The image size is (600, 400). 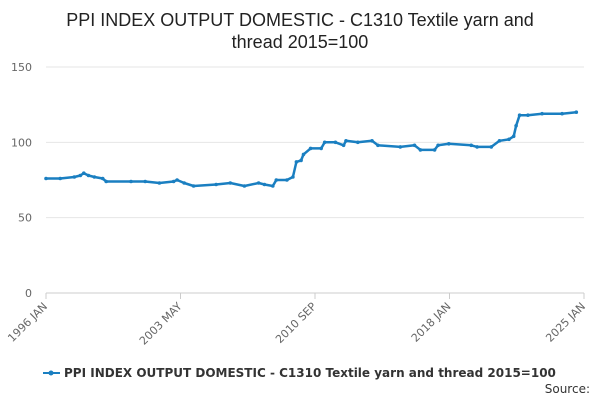 I want to click on y-tick-label: 50, so click(x=25, y=218).